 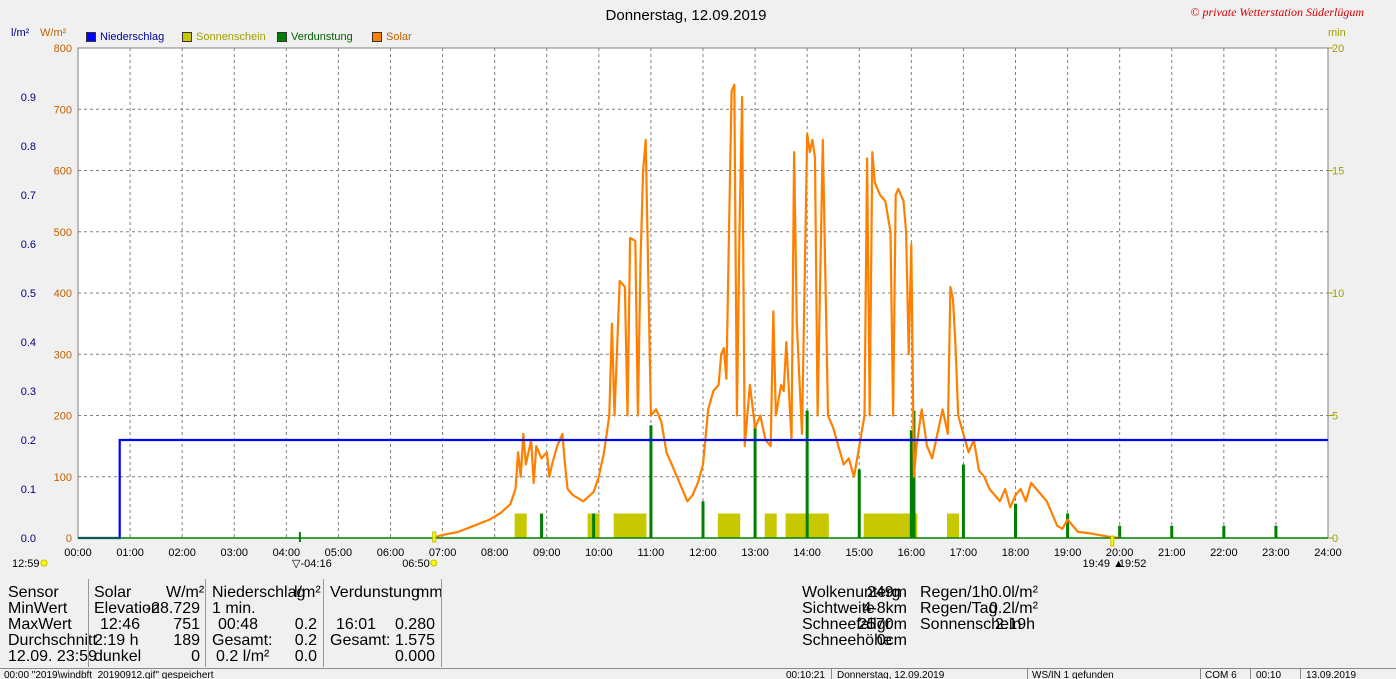 What do you see at coordinates (1013, 608) in the screenshot?
I see `extra-value: 0.2l/m²` at bounding box center [1013, 608].